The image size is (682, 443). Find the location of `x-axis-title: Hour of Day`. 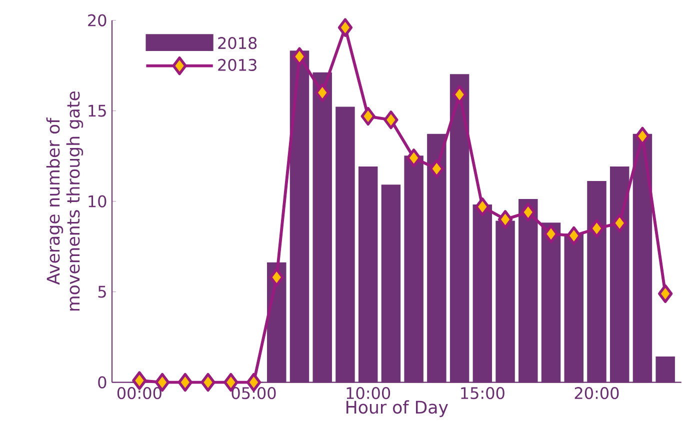

x-axis-title: Hour of Day is located at coordinates (397, 409).